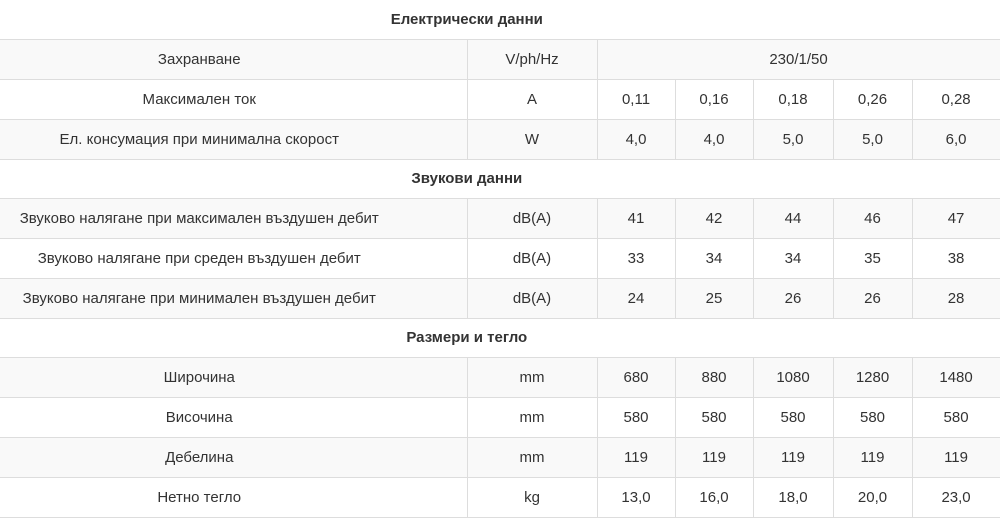 The height and width of the screenshot is (525, 1000). I want to click on spec-value: 1280, so click(872, 377).